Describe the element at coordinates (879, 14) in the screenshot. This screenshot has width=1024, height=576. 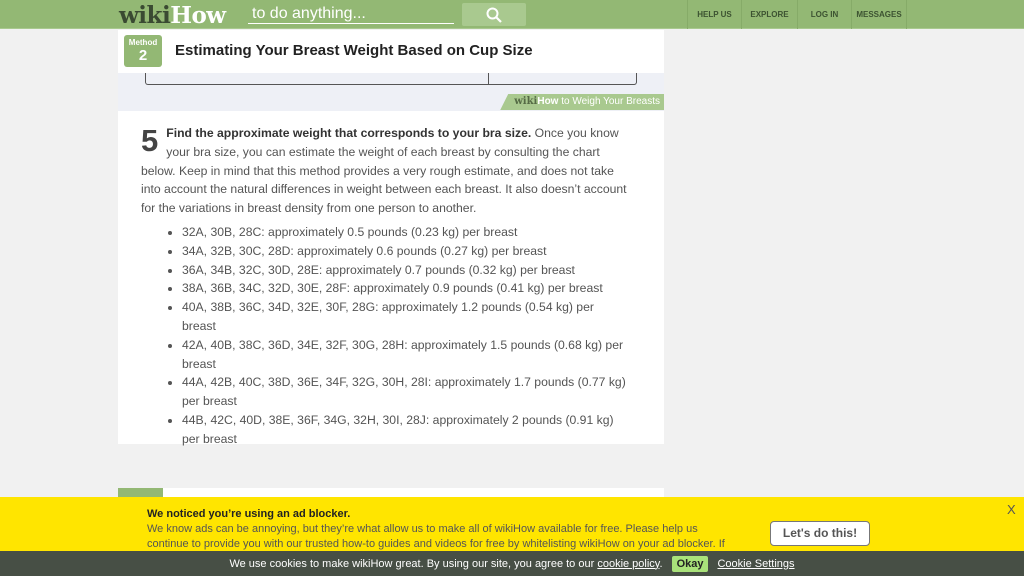
I see `nav-messages: MESSAGES` at that location.